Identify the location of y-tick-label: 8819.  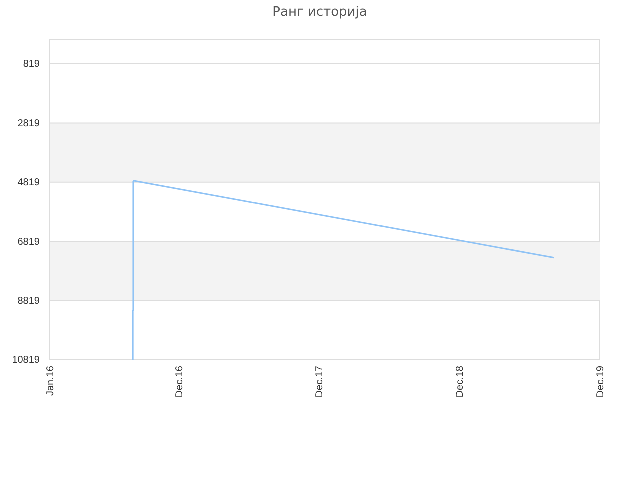
(29, 301).